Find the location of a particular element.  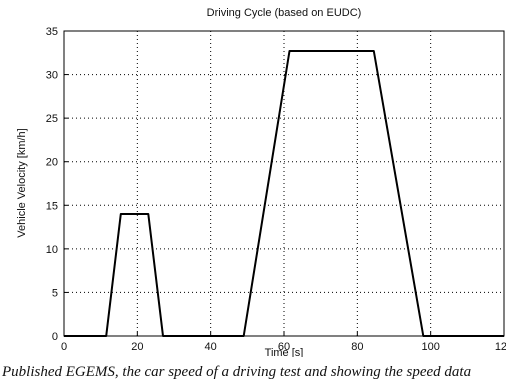

y-tick-label: 10 is located at coordinates (52, 250).